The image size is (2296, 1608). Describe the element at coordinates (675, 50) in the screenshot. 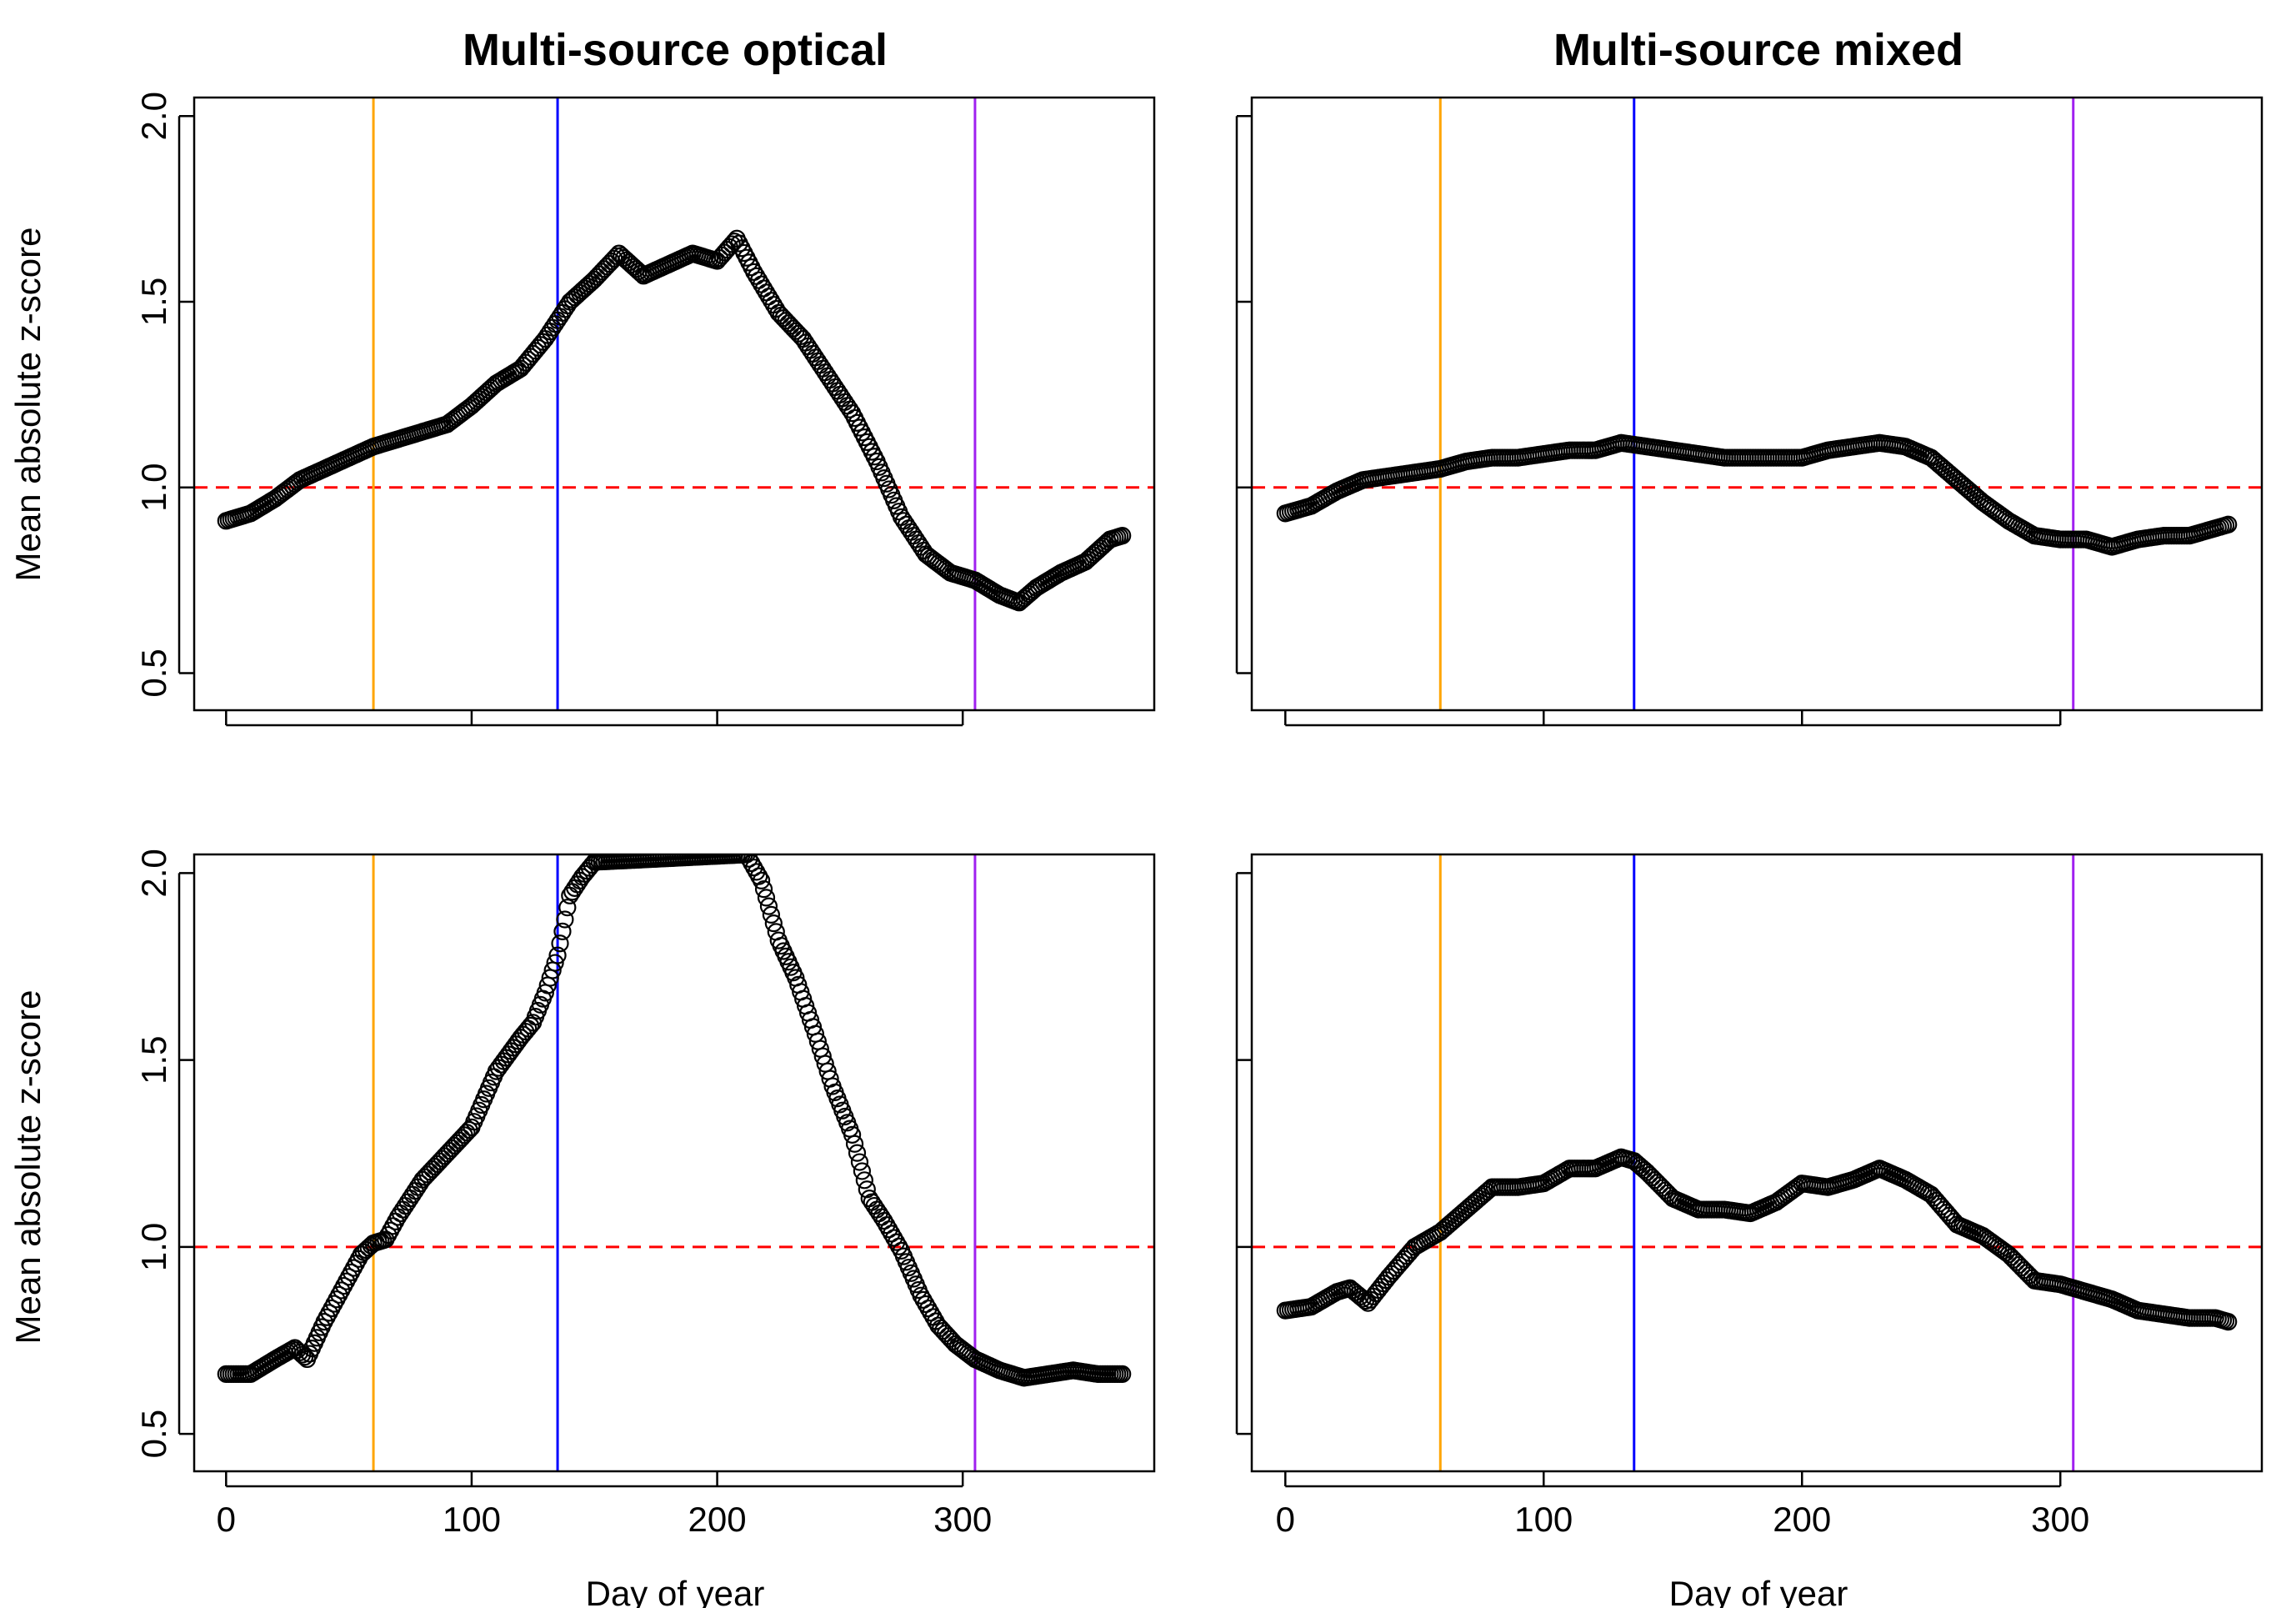

I see `panel-title: Multi-source optical` at that location.